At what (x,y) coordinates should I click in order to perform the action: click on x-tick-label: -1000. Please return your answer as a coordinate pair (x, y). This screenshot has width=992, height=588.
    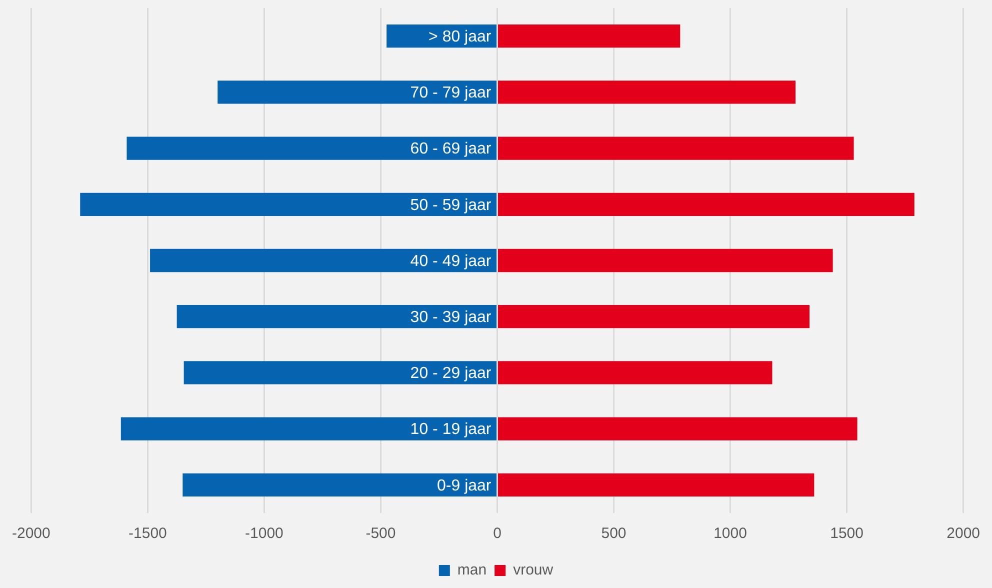
    Looking at the image, I should click on (264, 533).